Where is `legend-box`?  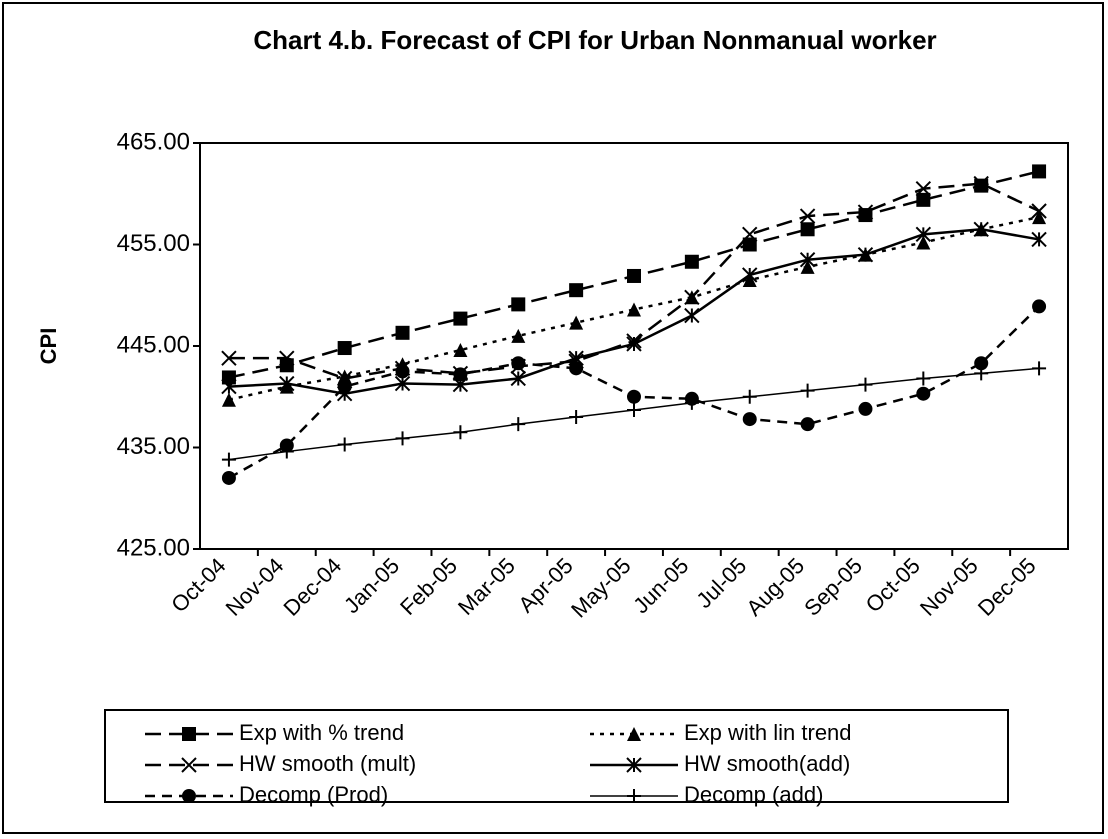
legend-box is located at coordinates (556, 756).